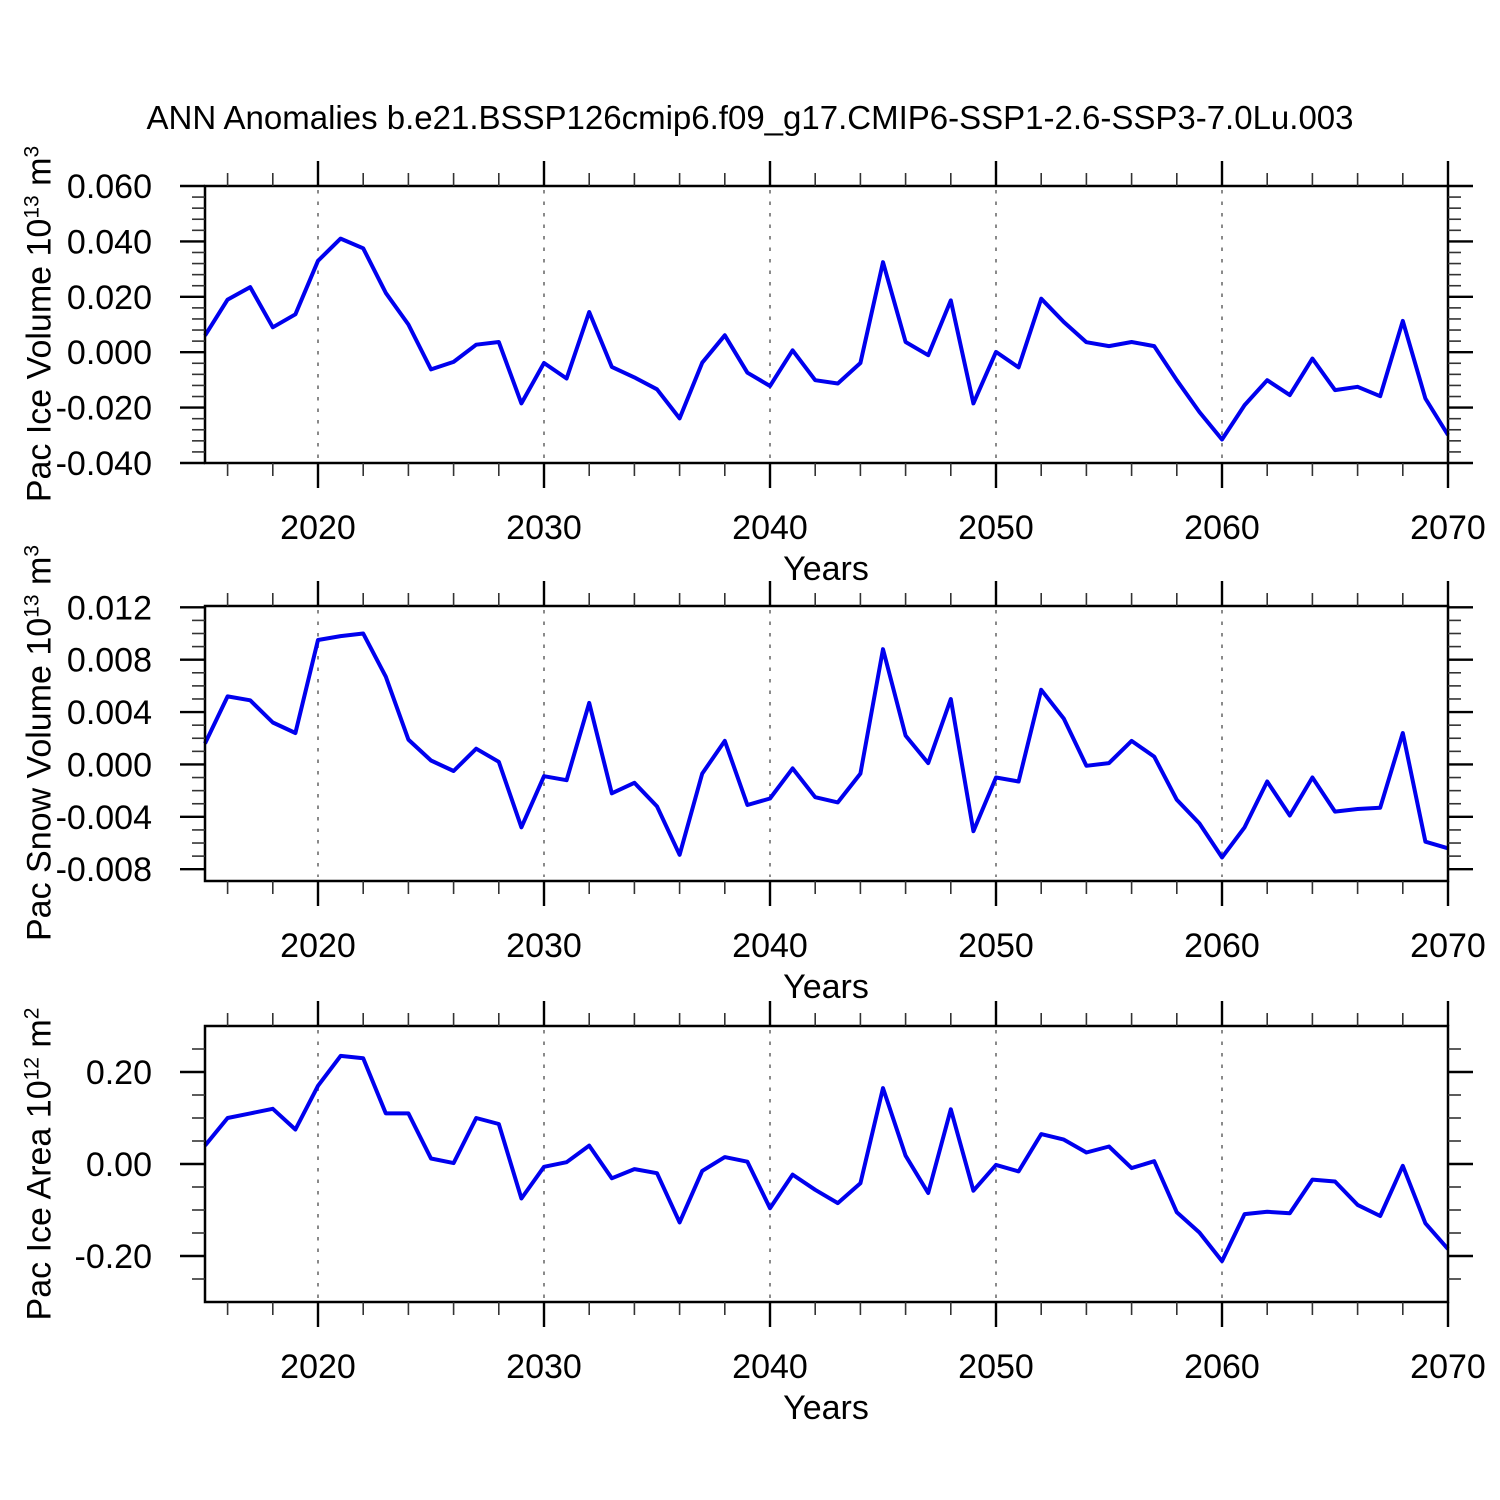 This screenshot has width=1500, height=1500. I want to click on exponent: 12, so click(32, 1069).